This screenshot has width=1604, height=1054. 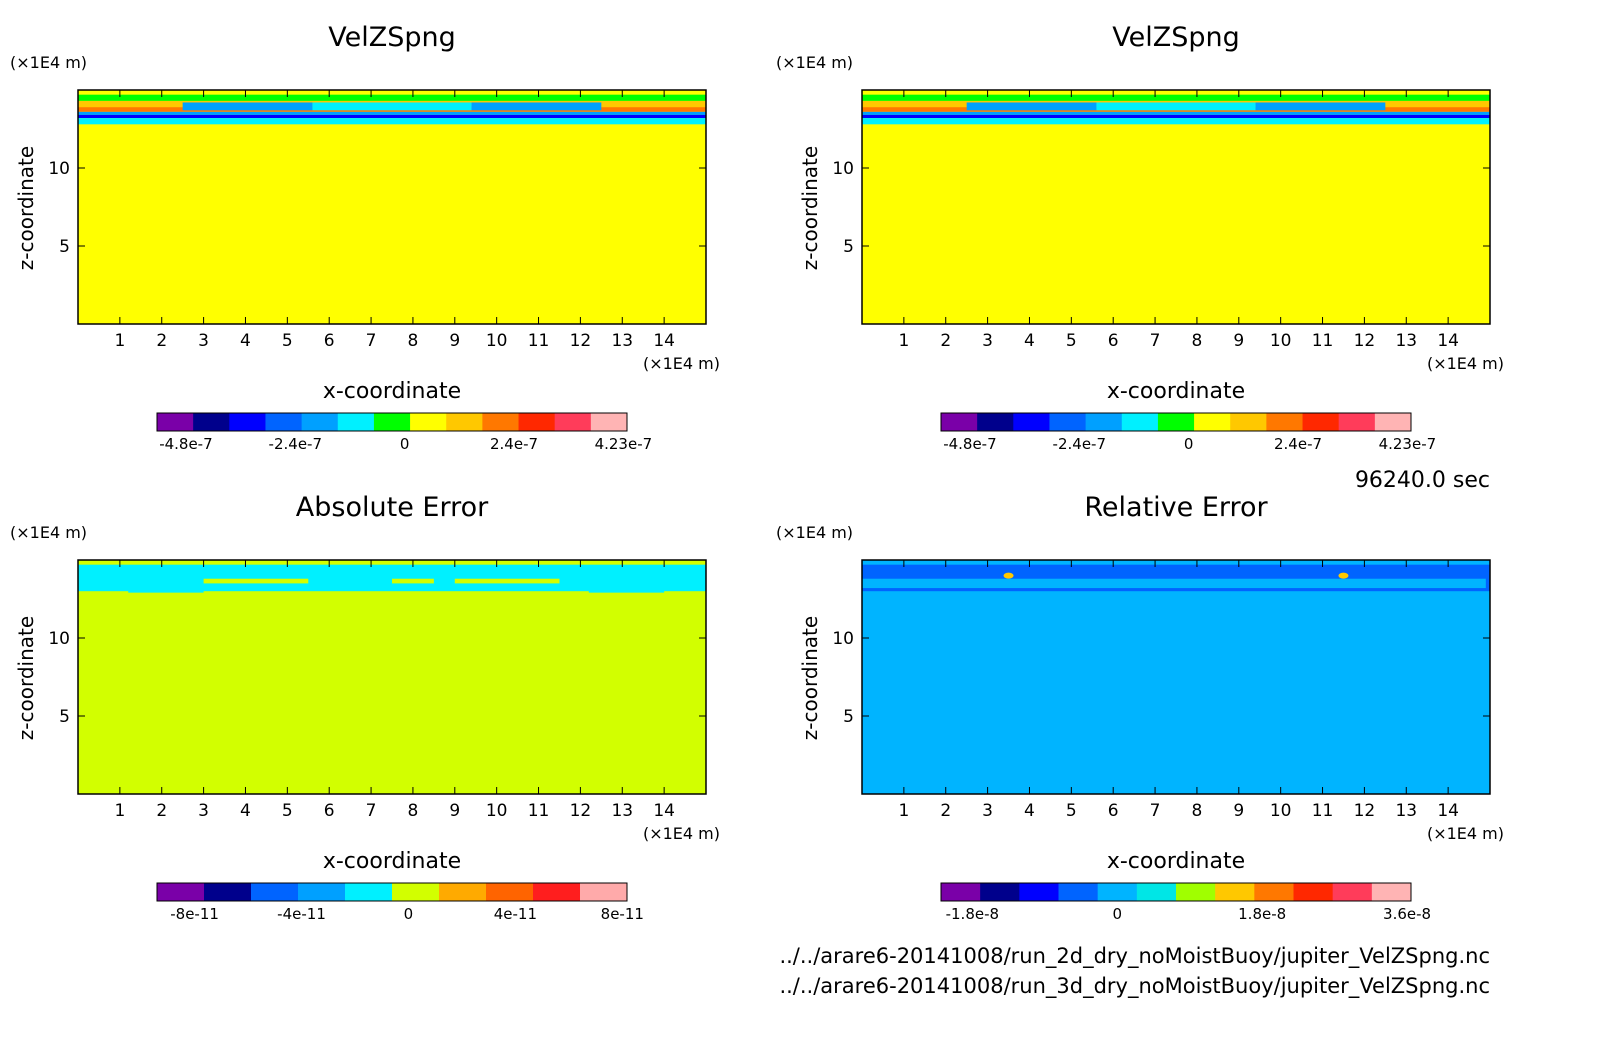 I want to click on colorbar: -4.8e-7 -2.4e-7 0 2.4e-7 4.23e-7, so click(x=404, y=432).